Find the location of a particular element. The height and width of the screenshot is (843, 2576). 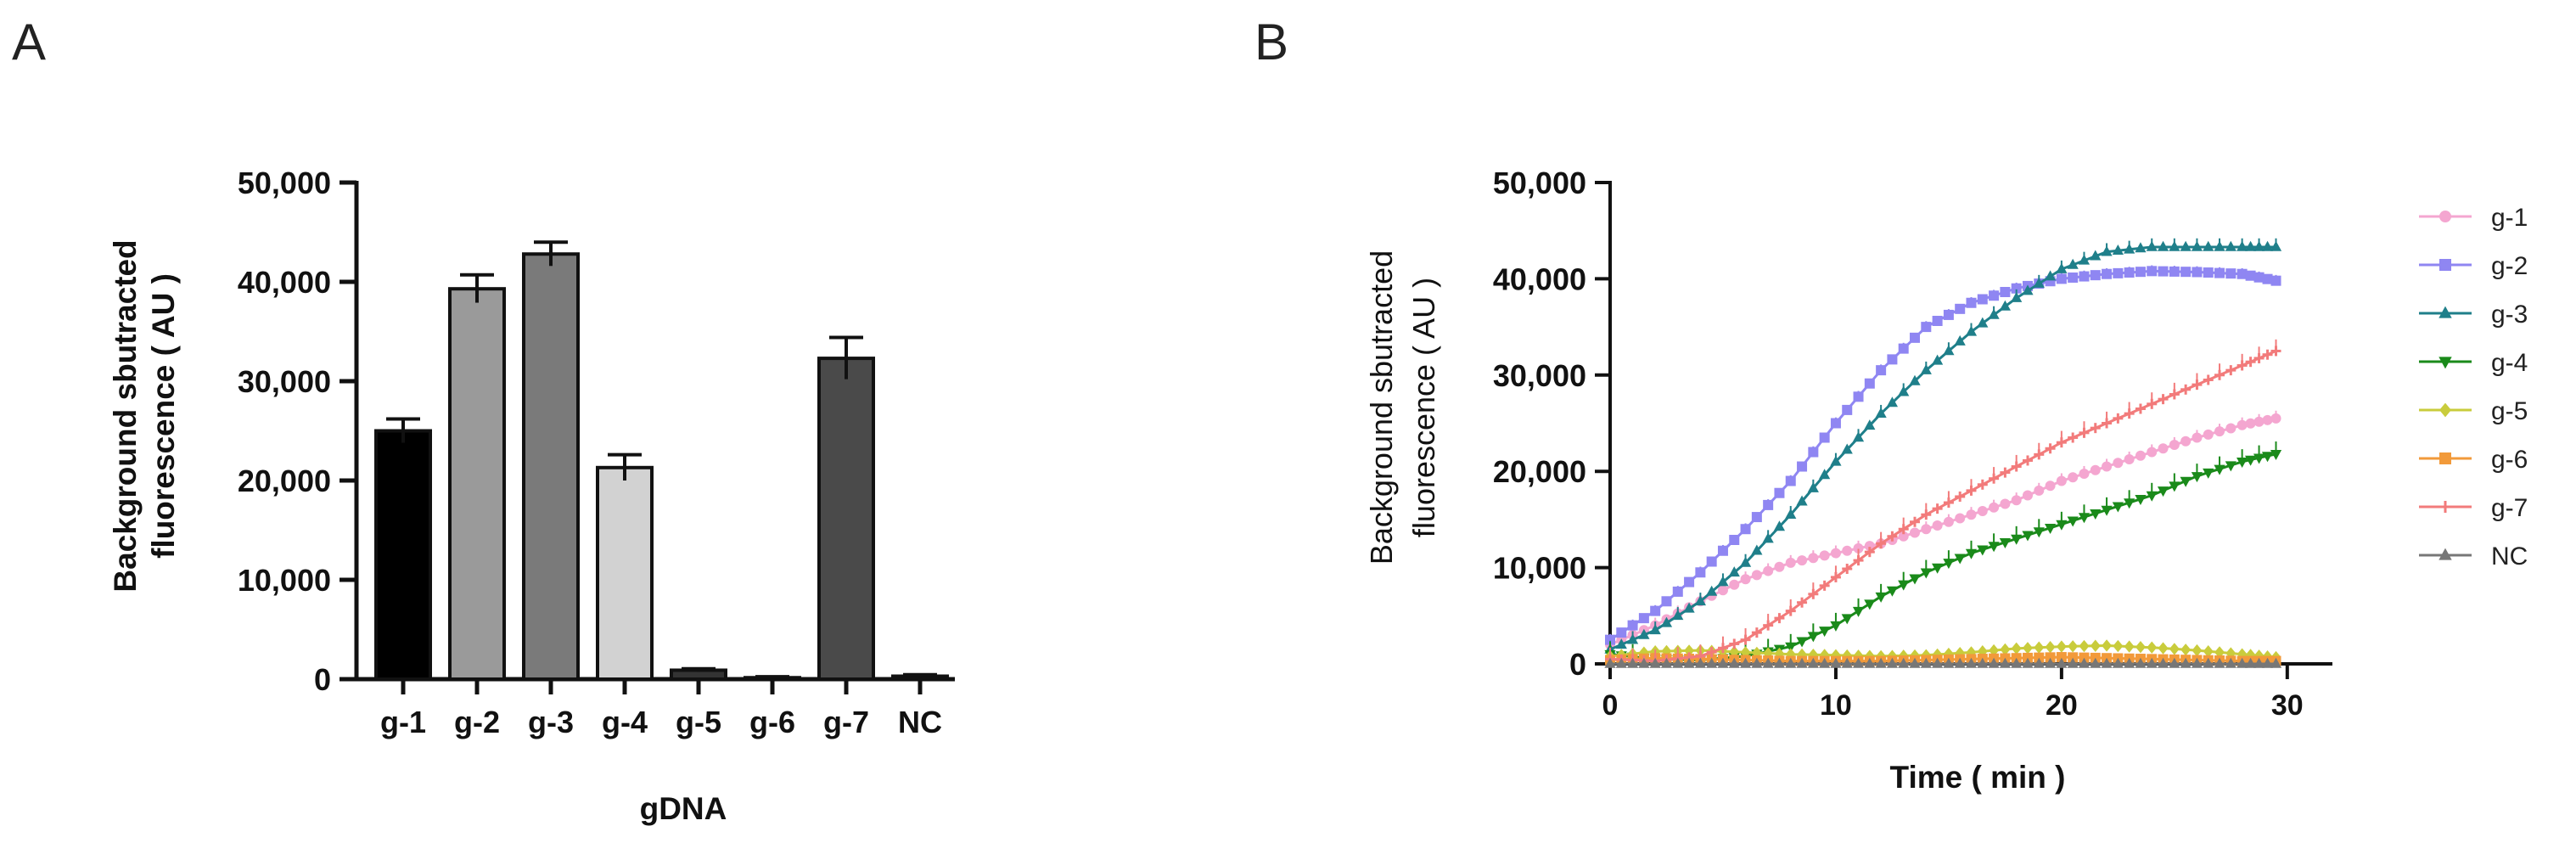

bar-chart-xtick-label: NC is located at coordinates (920, 722).